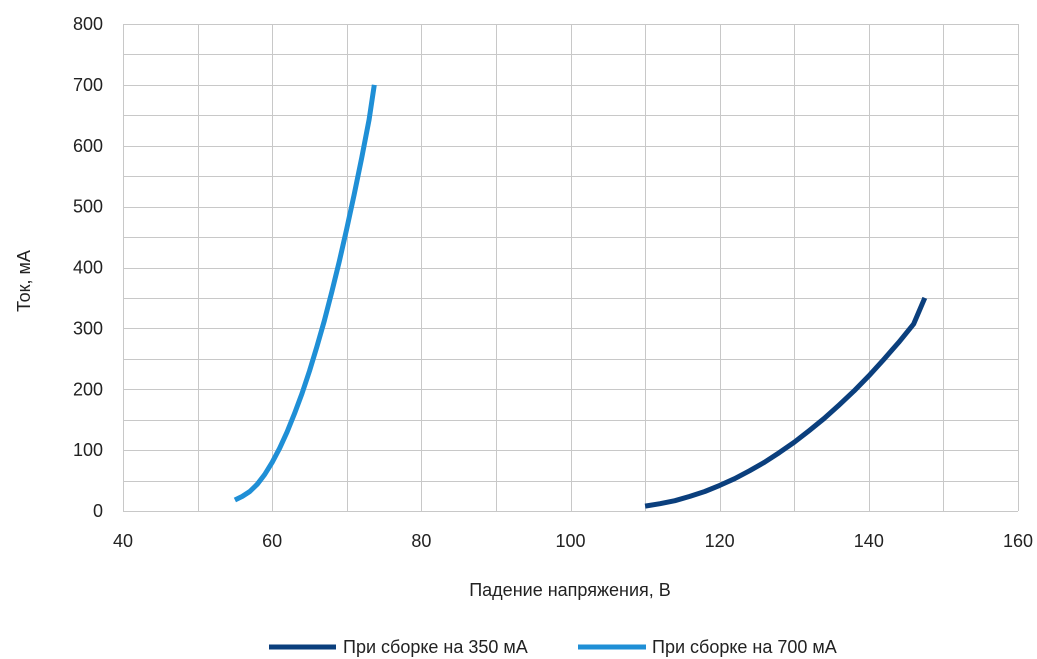 Image resolution: width=1037 pixels, height=659 pixels. Describe the element at coordinates (88, 85) in the screenshot. I see `y-tick-label: 700` at that location.